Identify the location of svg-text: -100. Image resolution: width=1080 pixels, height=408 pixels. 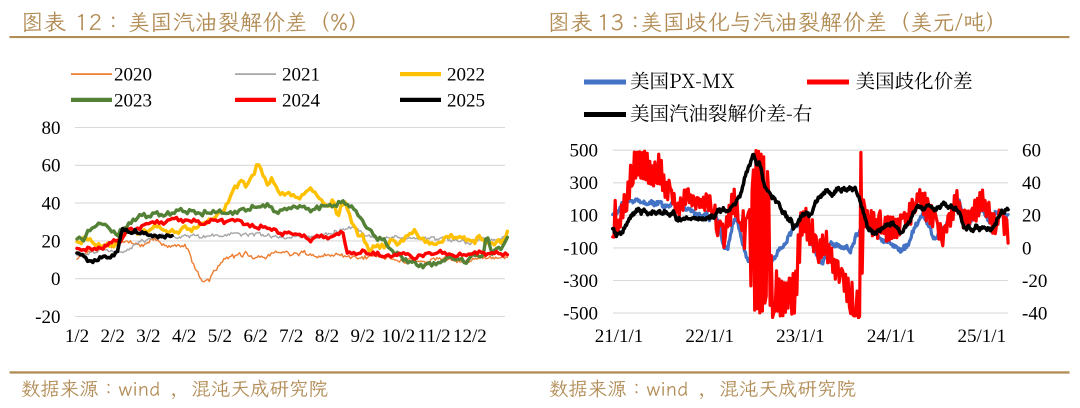
(580, 248).